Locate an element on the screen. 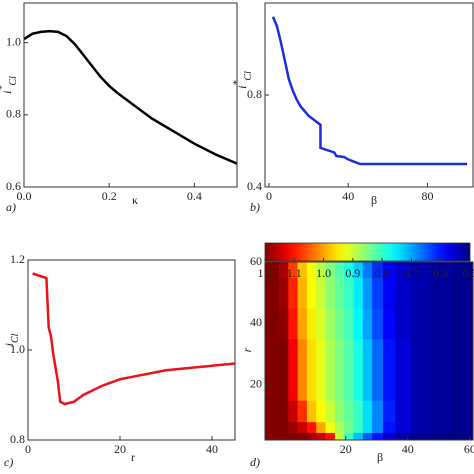 Image resolution: width=474 pixels, height=474 pixels. y-axis-label: i*Cl is located at coordinates (9, 85).